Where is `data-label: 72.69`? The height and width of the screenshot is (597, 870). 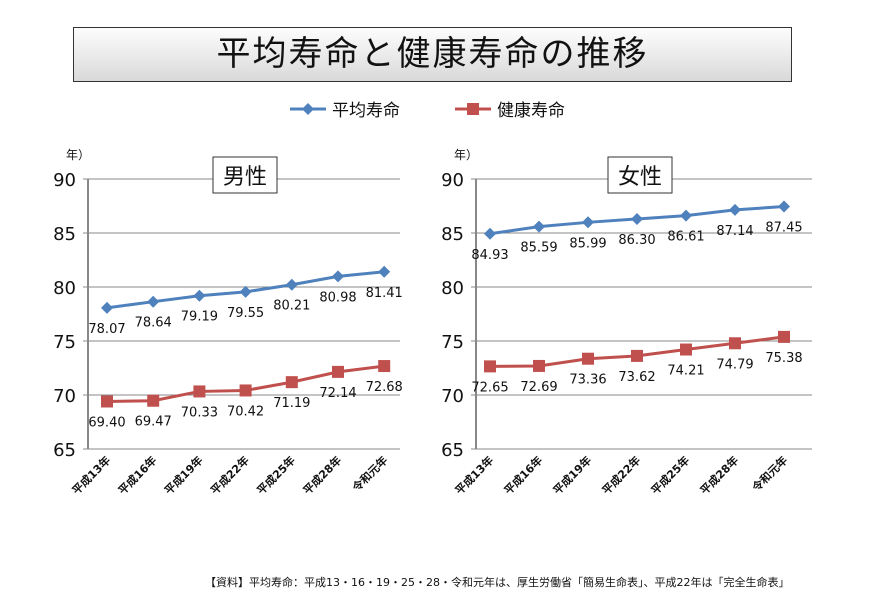
data-label: 72.69 is located at coordinates (538, 387).